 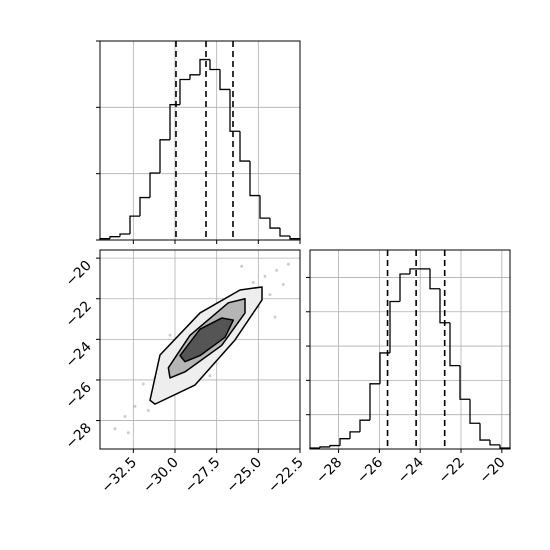 What do you see at coordinates (203, 476) in the screenshot?
I see `x-tick-label: −27.5` at bounding box center [203, 476].